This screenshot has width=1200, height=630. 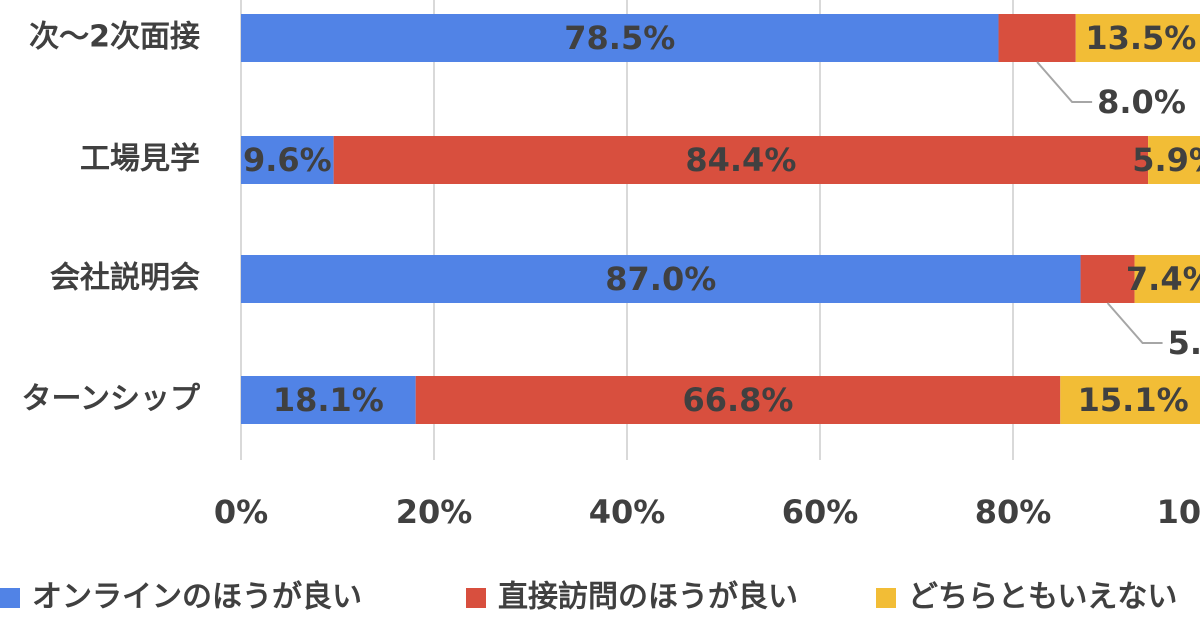 What do you see at coordinates (648, 597) in the screenshot?
I see `legend-label: 直接訪問のほうが良い` at bounding box center [648, 597].